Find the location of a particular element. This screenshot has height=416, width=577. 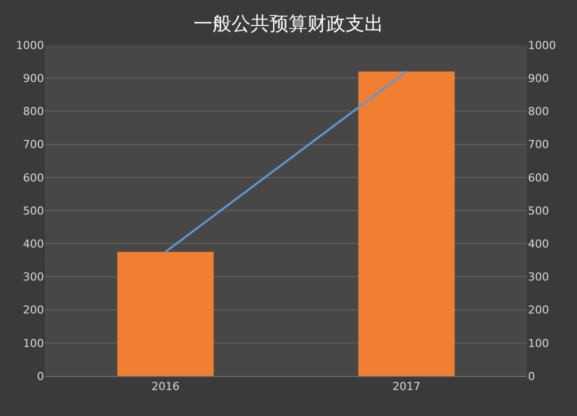

chart-title: 一般公共预算财政支出 is located at coordinates (289, 23).